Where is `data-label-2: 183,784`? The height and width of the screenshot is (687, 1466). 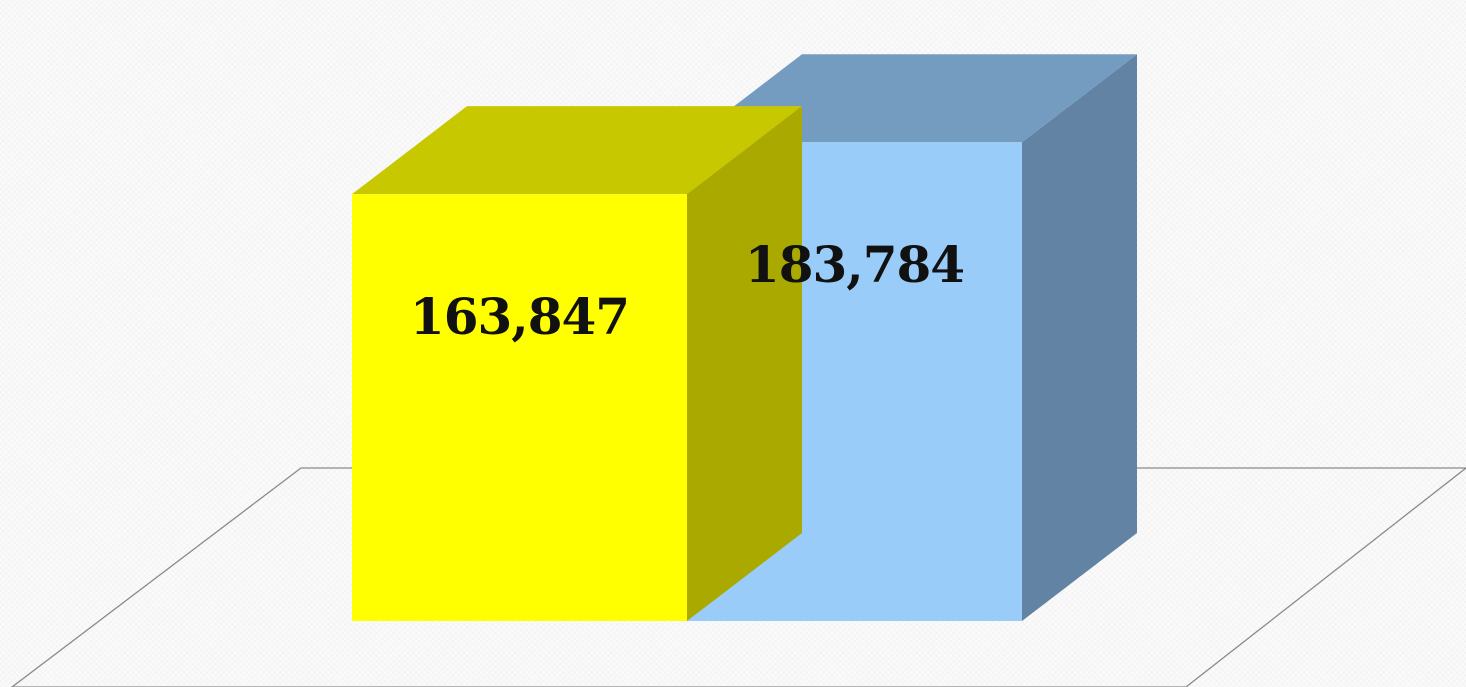 data-label-2: 183,784 is located at coordinates (854, 264).